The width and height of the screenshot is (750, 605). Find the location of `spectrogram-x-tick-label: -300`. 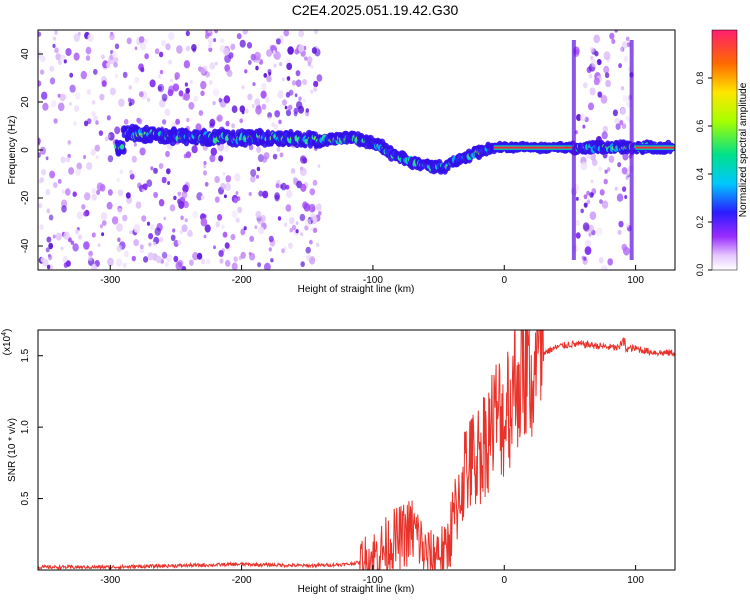

spectrogram-x-tick-label: -300 is located at coordinates (110, 280).